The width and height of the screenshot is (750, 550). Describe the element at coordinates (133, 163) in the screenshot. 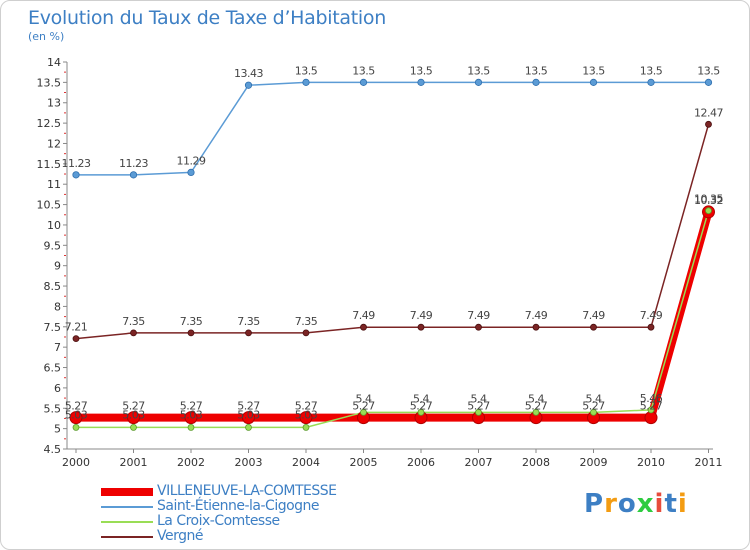

I see `data-label-saint-etienne: 11.23` at that location.